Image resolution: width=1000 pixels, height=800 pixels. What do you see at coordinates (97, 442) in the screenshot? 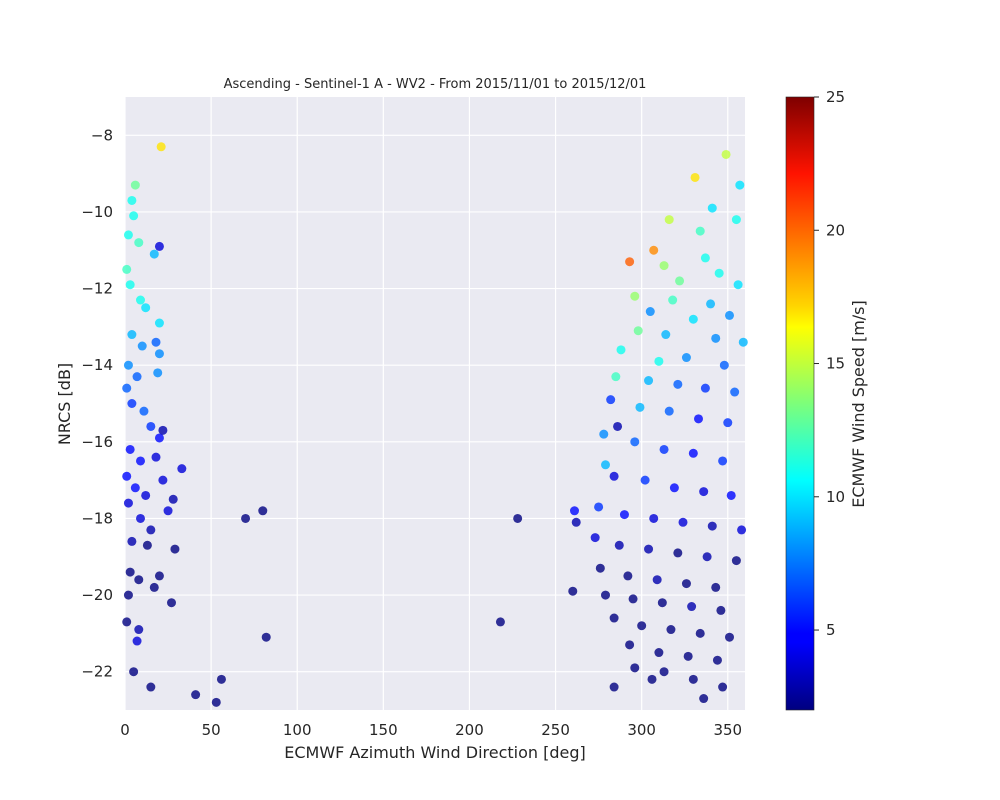
I see `y-tick-label: −16` at bounding box center [97, 442].